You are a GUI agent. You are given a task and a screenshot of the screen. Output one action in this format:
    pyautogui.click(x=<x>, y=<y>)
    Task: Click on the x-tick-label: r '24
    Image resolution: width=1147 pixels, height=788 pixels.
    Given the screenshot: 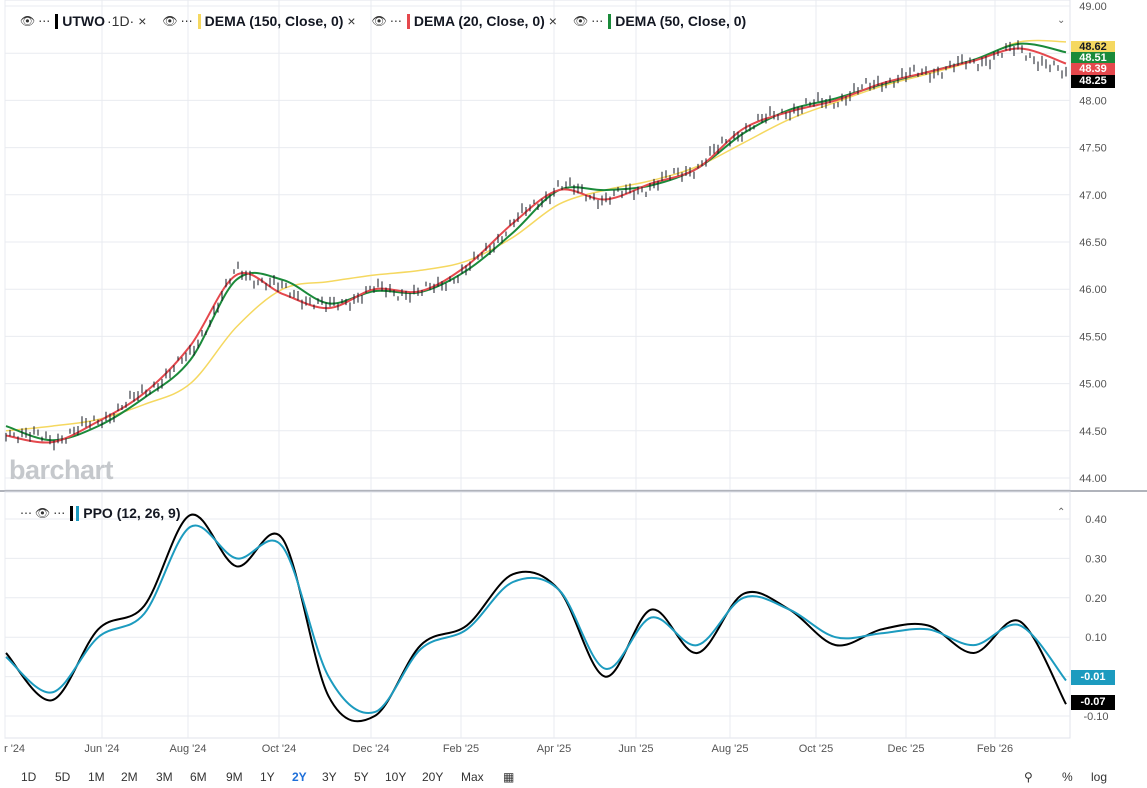 What is the action you would take?
    pyautogui.click(x=14, y=749)
    